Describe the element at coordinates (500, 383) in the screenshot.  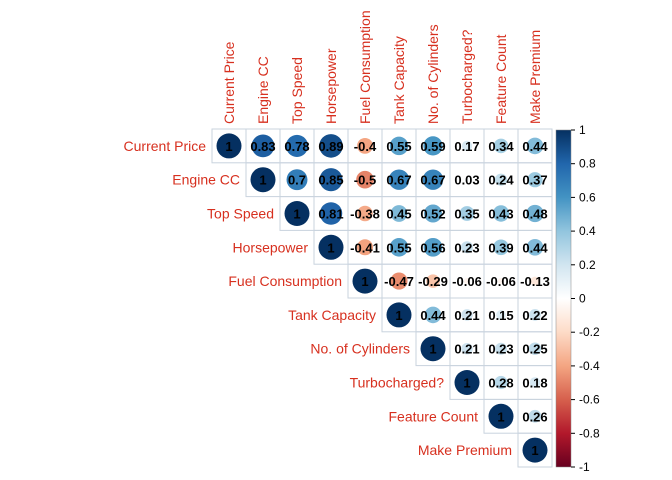
I see `correlation-value: 0.28` at that location.